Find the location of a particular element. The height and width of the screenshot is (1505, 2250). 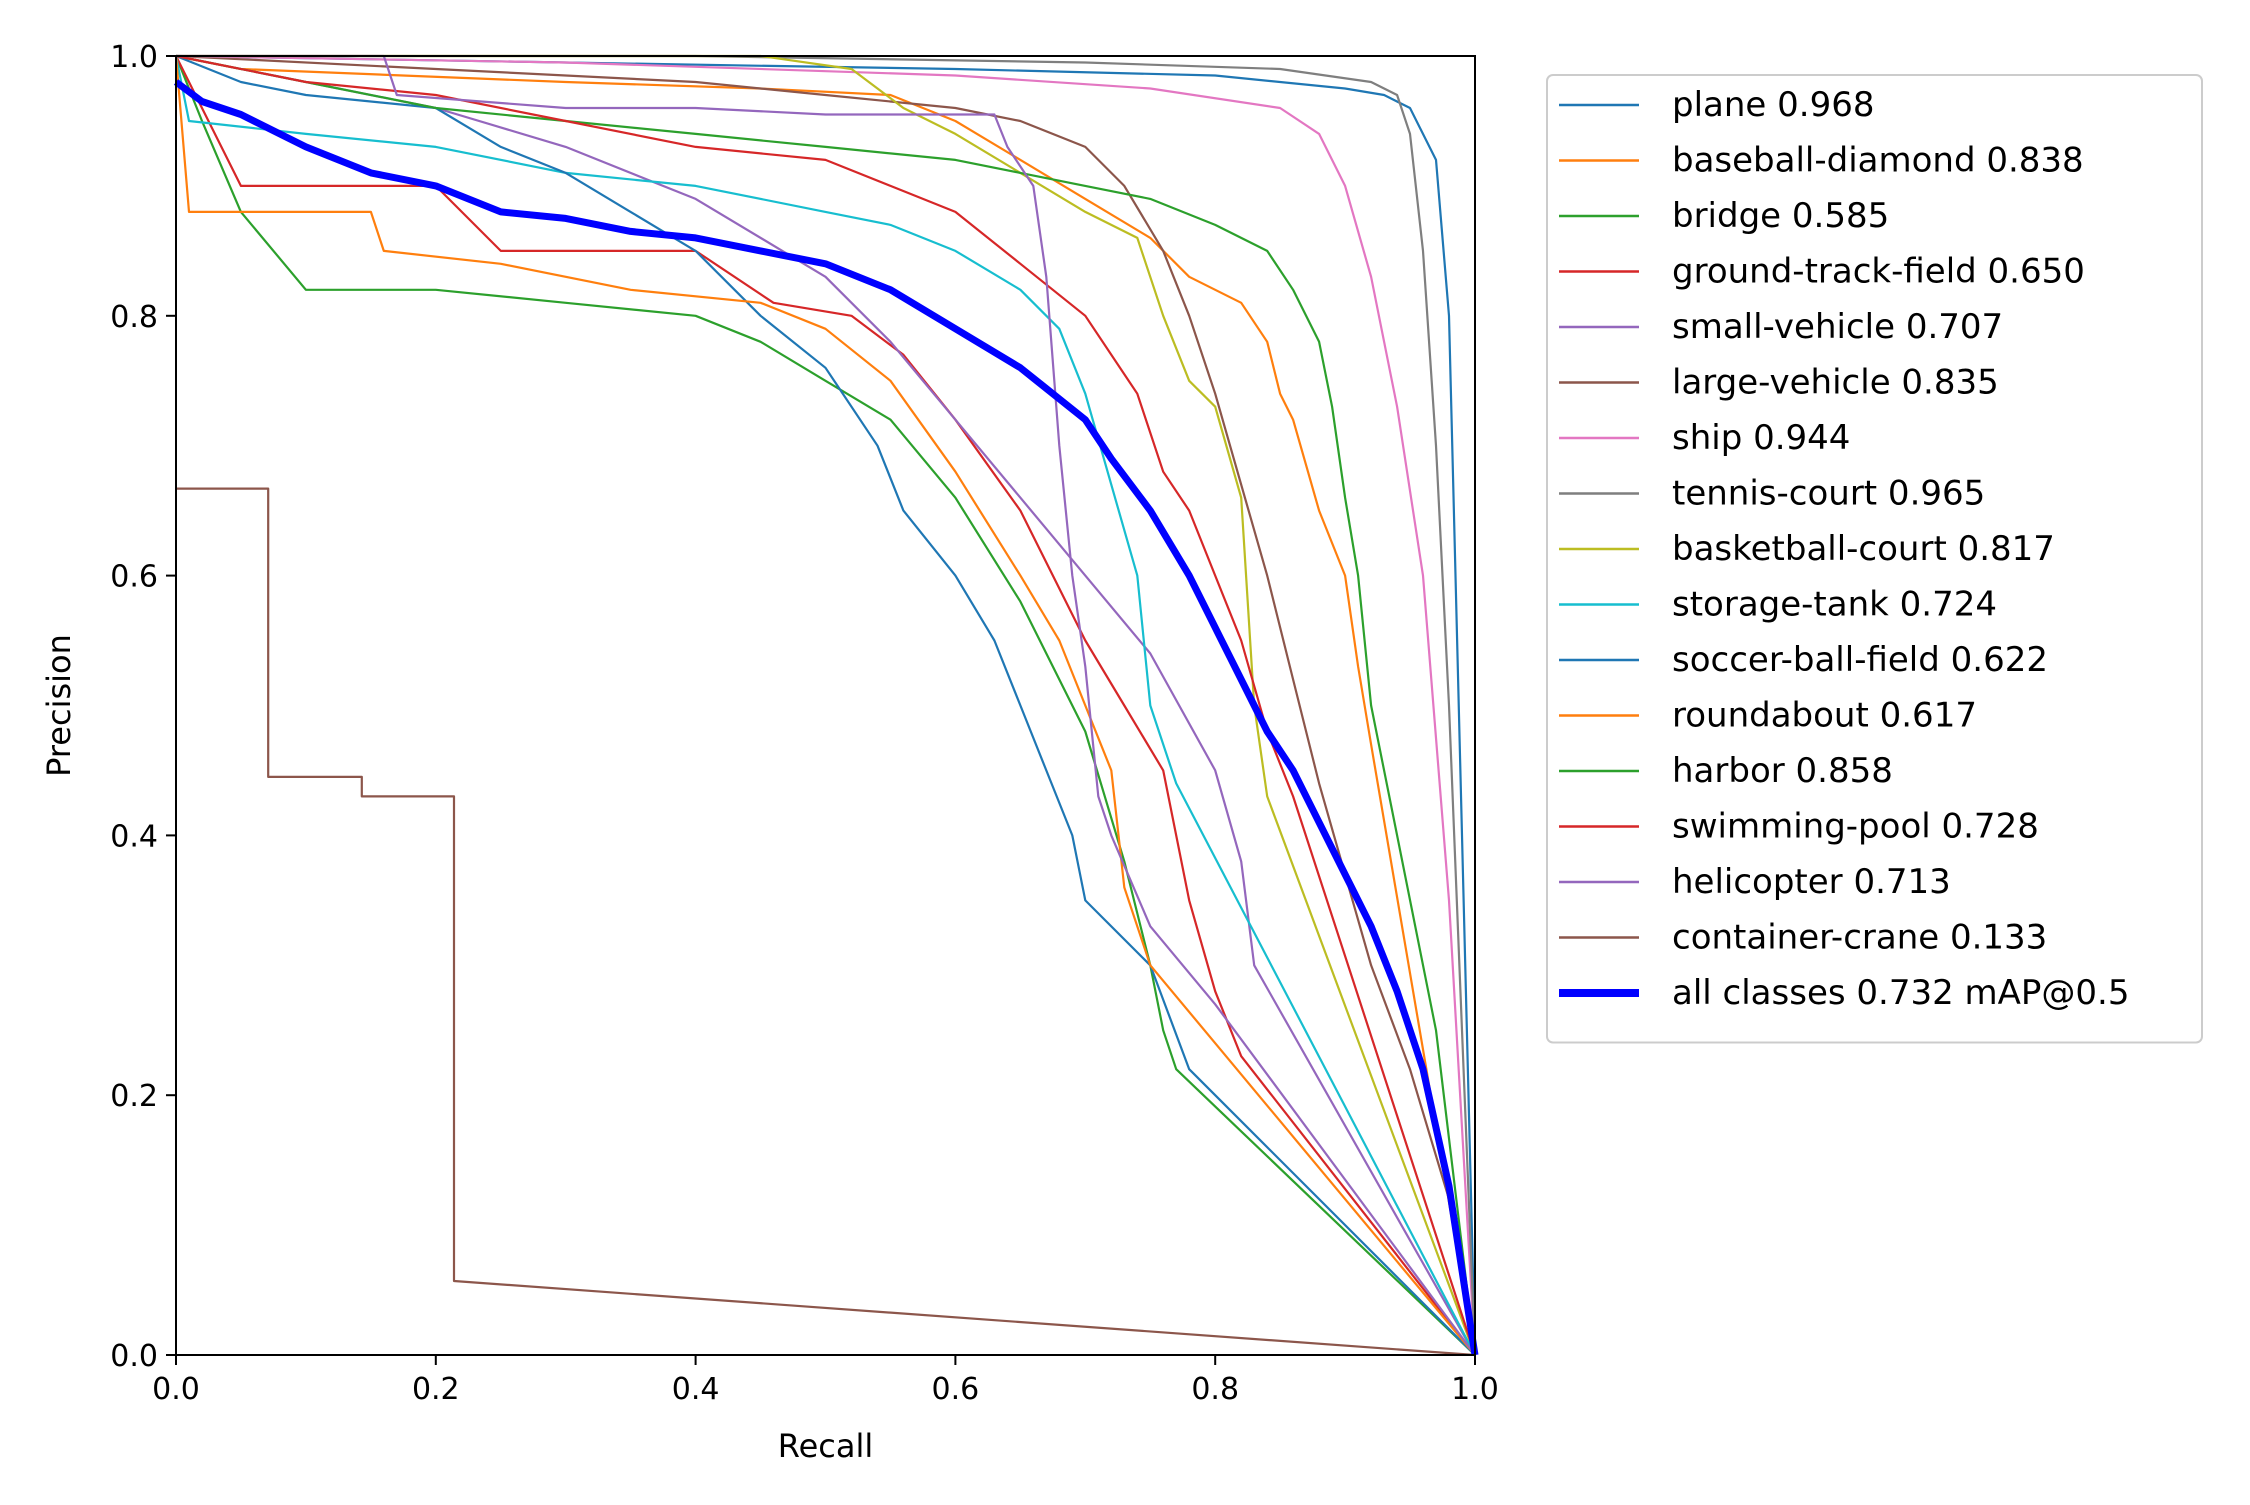

legend-label: all classes 0.732 mAP@0.5 is located at coordinates (1900, 993).